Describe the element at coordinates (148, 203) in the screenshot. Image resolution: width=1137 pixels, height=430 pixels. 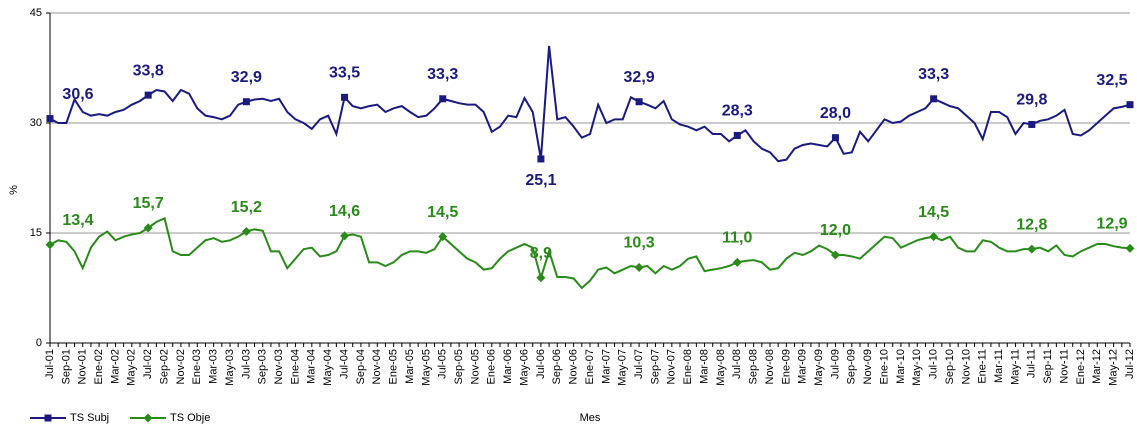
I see `data-label: 15,7` at that location.